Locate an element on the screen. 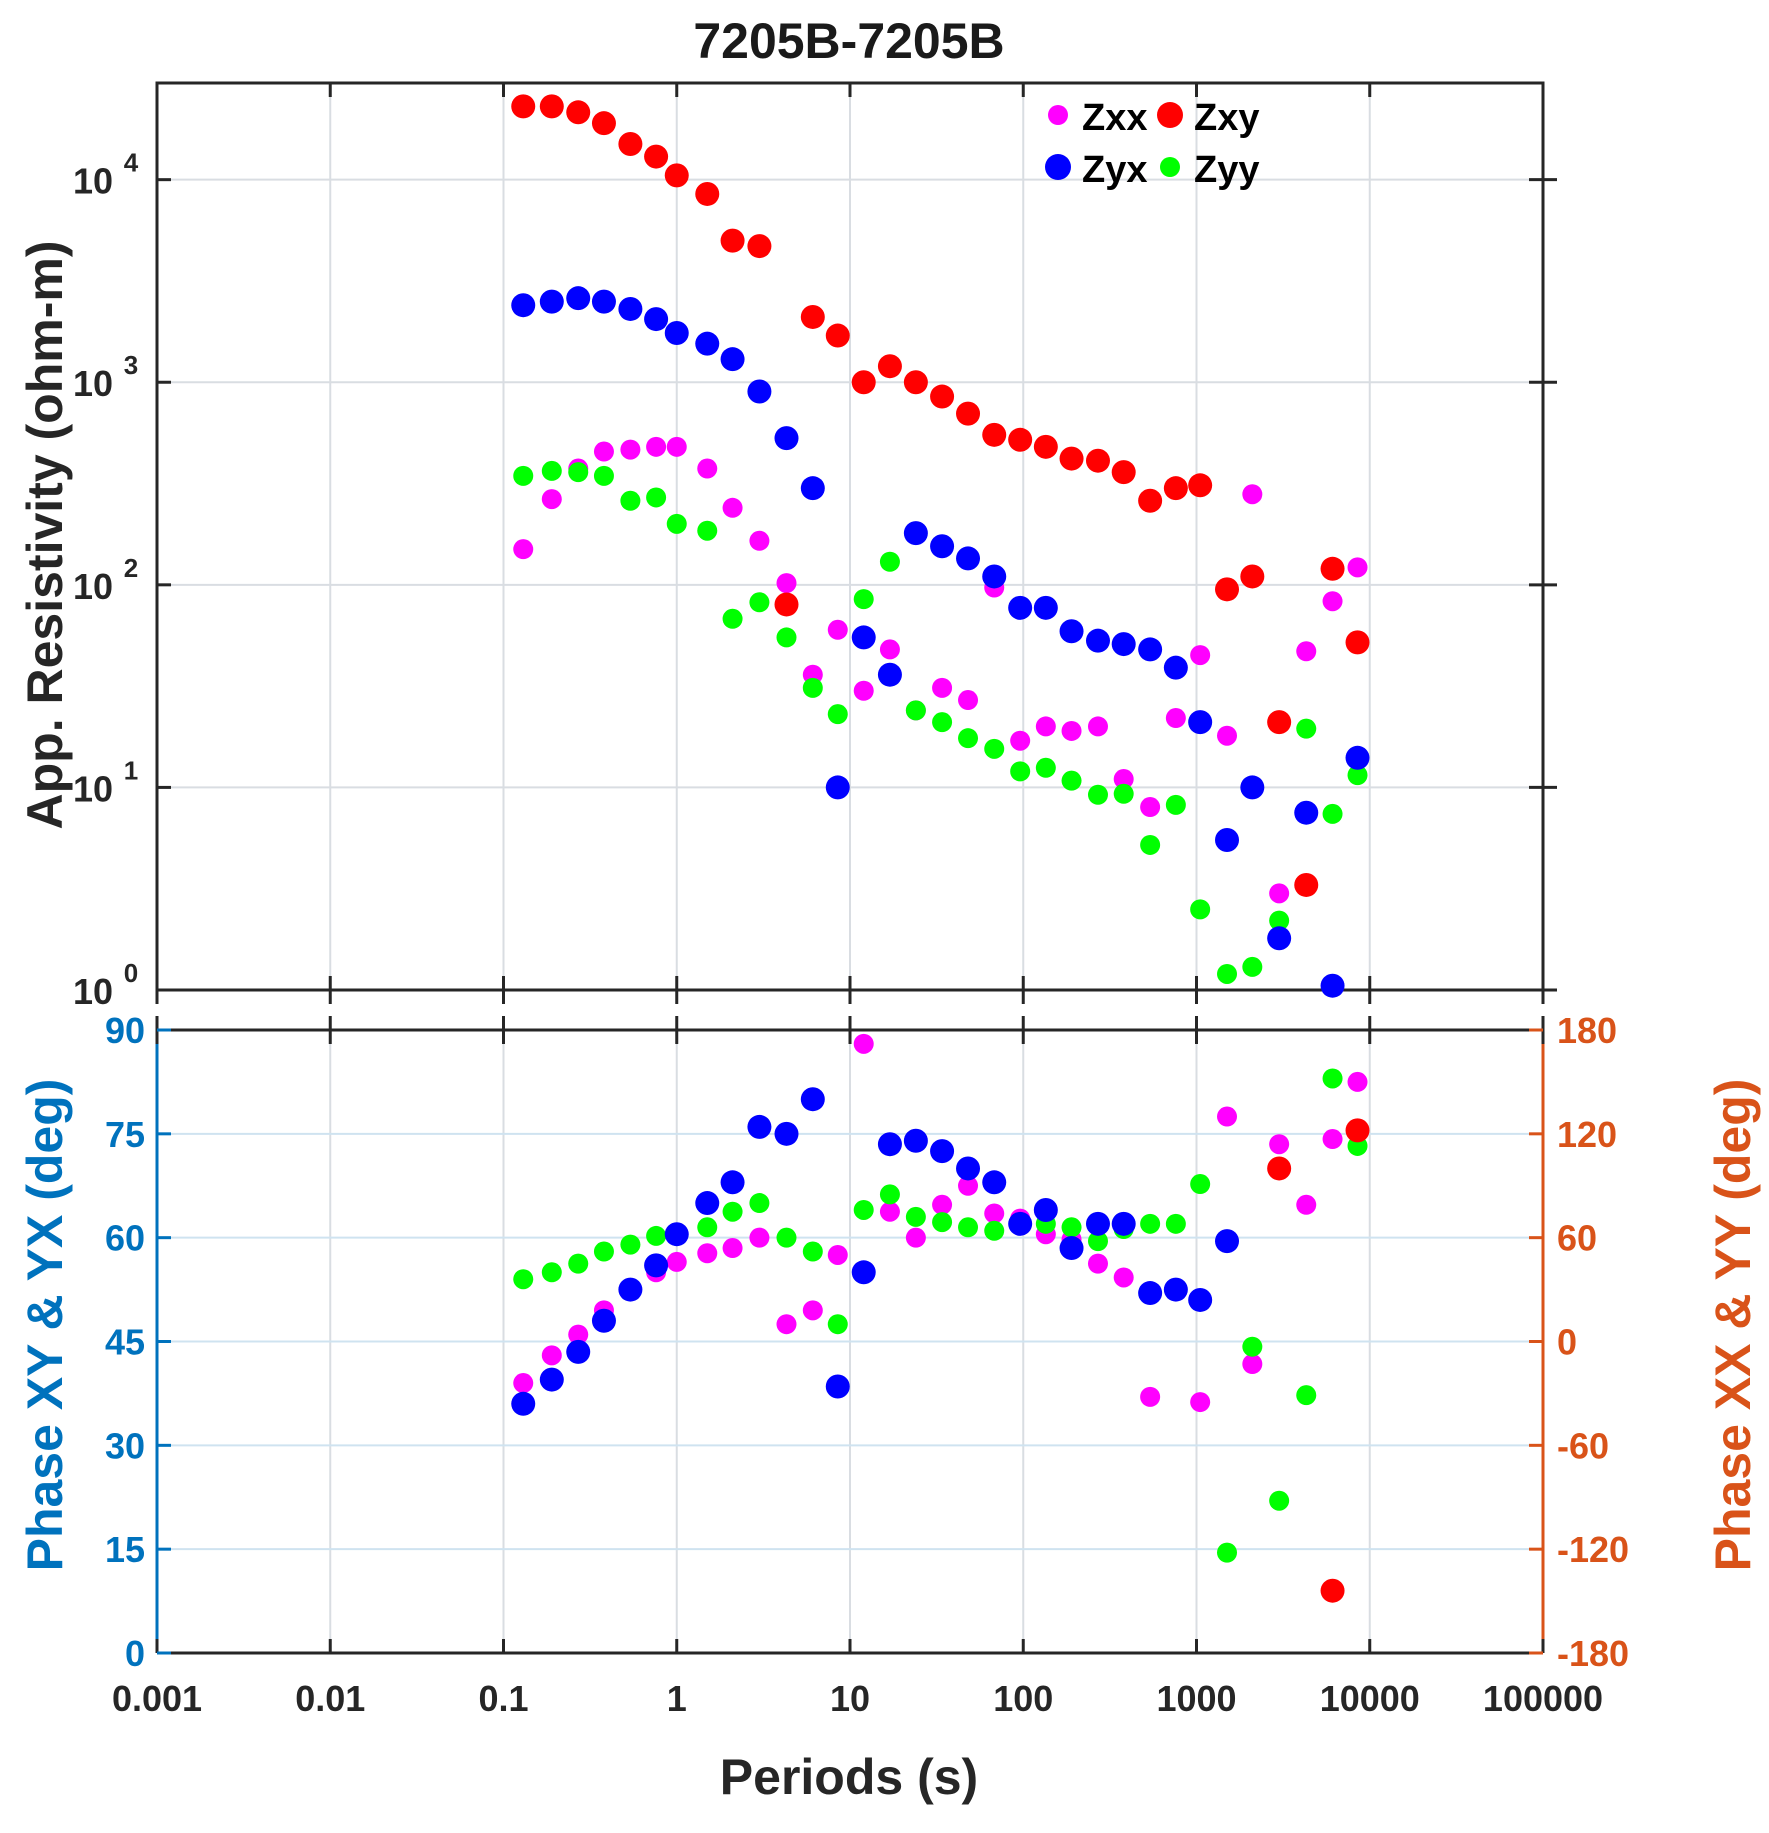  series-zyy is located at coordinates (940, 722).